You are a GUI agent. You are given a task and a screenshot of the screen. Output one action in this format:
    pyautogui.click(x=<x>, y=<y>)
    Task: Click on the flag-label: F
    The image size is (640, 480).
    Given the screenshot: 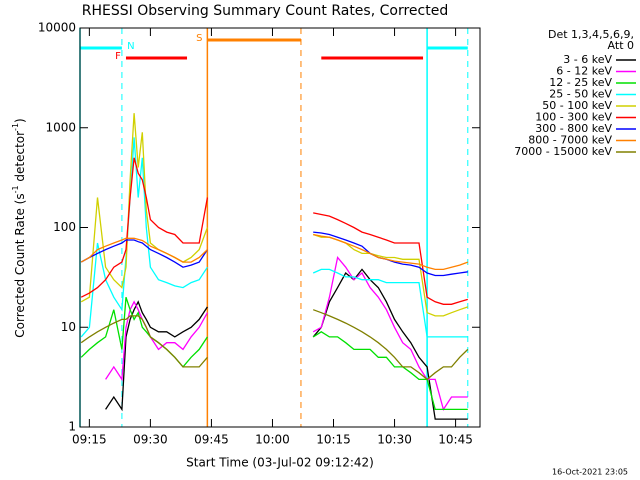 What is the action you would take?
    pyautogui.click(x=118, y=56)
    